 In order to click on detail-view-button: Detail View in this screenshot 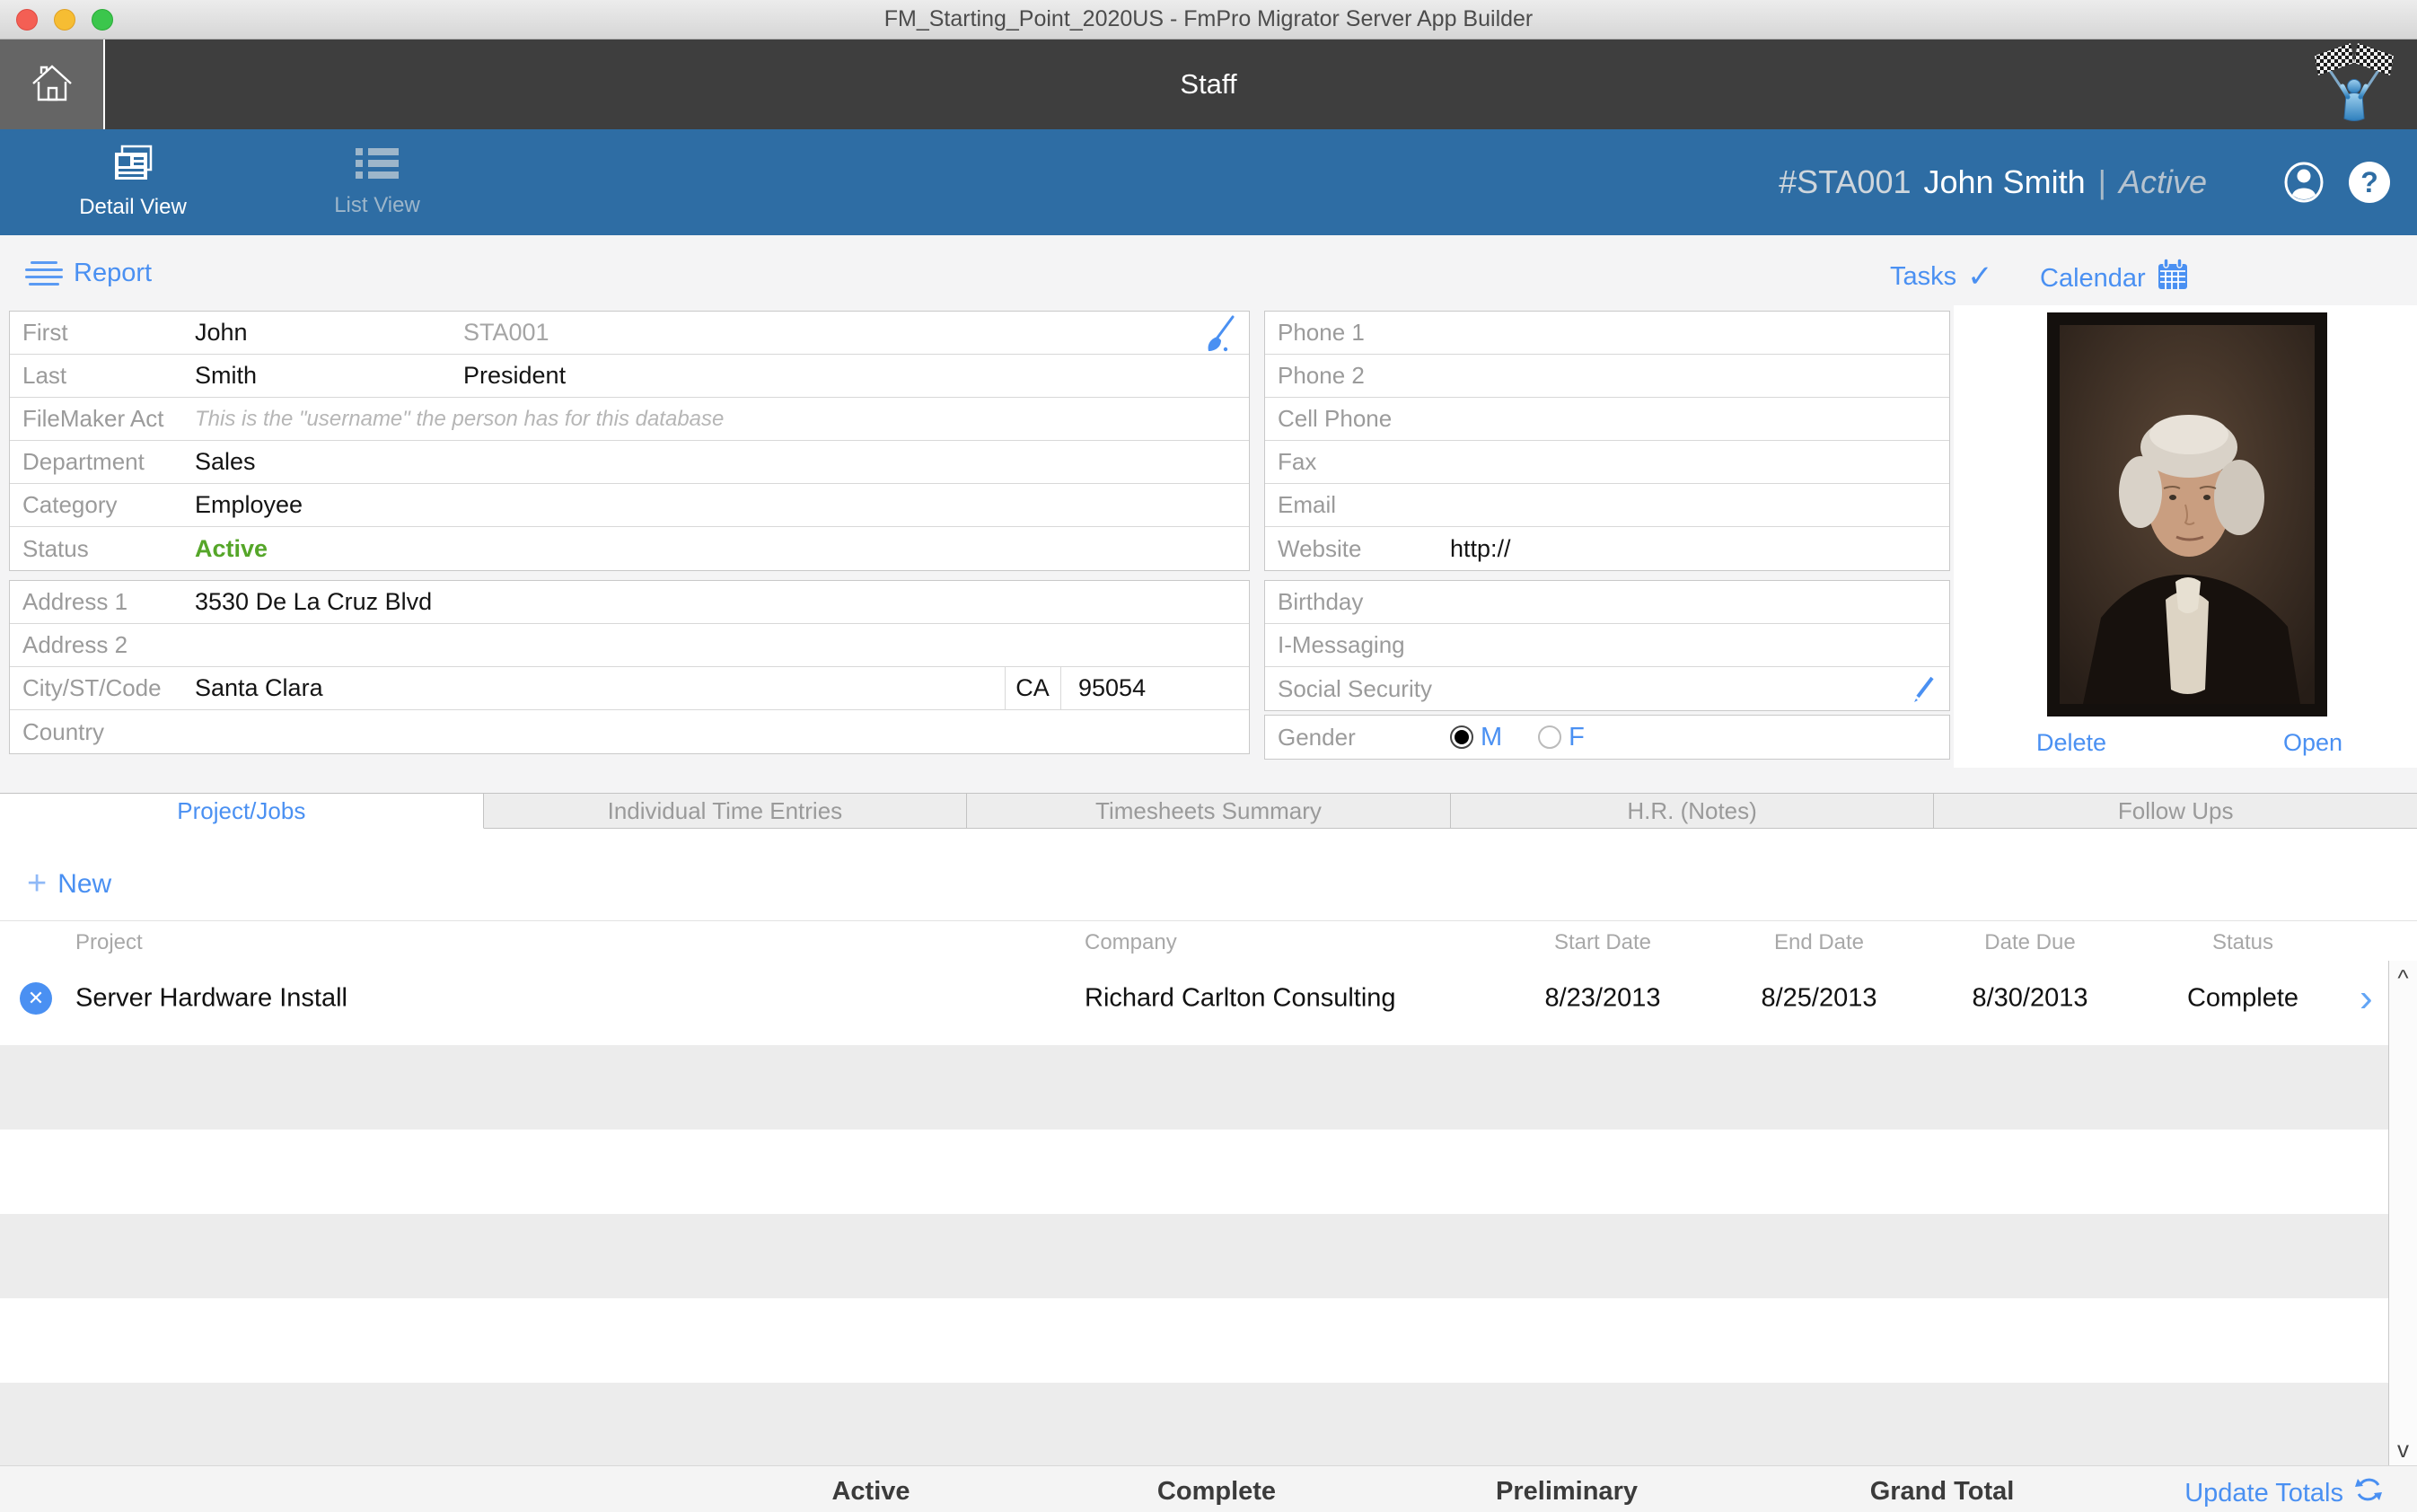, I will do `click(133, 182)`.